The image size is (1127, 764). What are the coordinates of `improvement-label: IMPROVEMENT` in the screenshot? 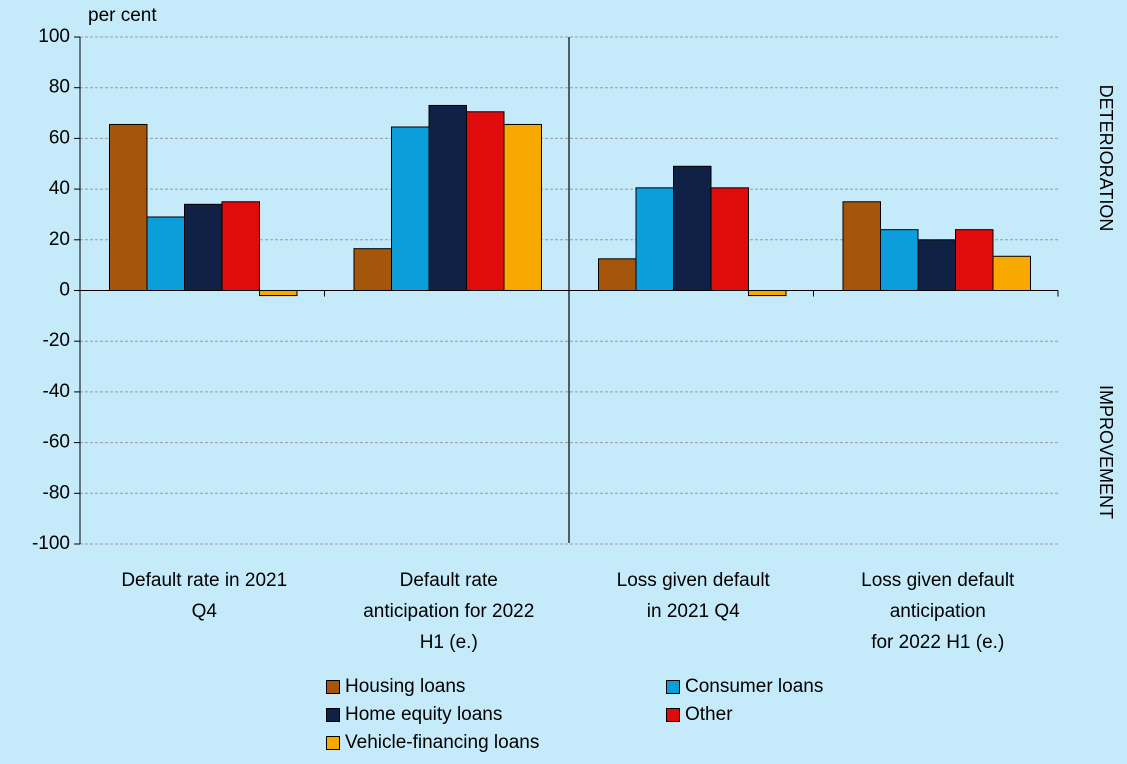 It's located at (1106, 452).